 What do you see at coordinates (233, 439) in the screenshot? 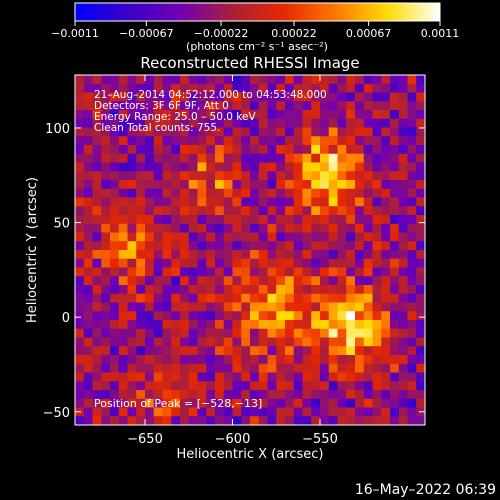
I see `x-tick-label: −600` at bounding box center [233, 439].